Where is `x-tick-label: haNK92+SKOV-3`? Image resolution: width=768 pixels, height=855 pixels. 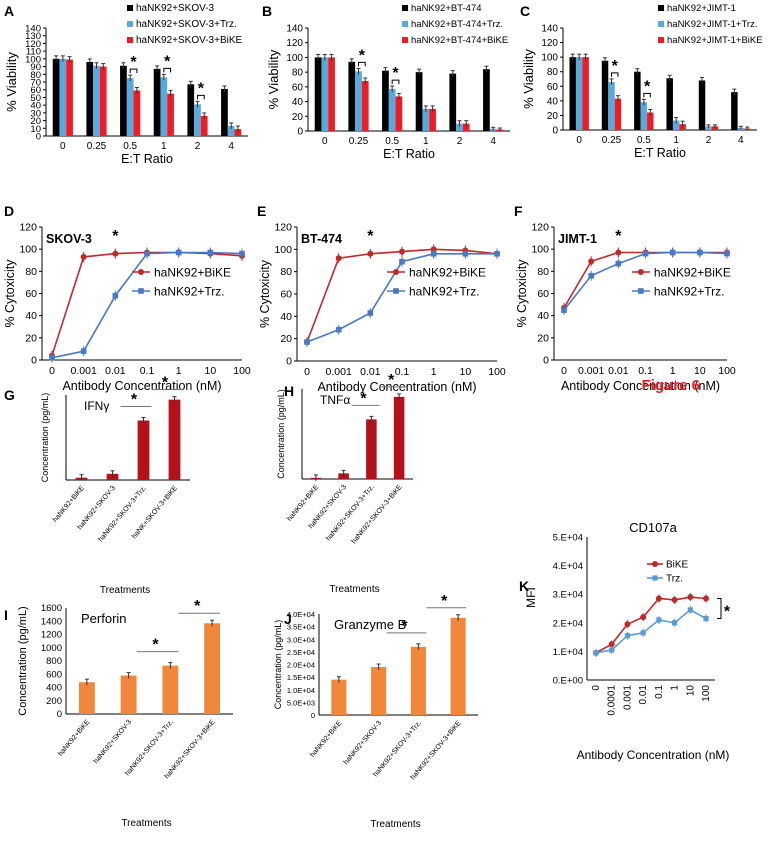
x-tick-label: haNK92+SKOV-3 is located at coordinates (113, 742).